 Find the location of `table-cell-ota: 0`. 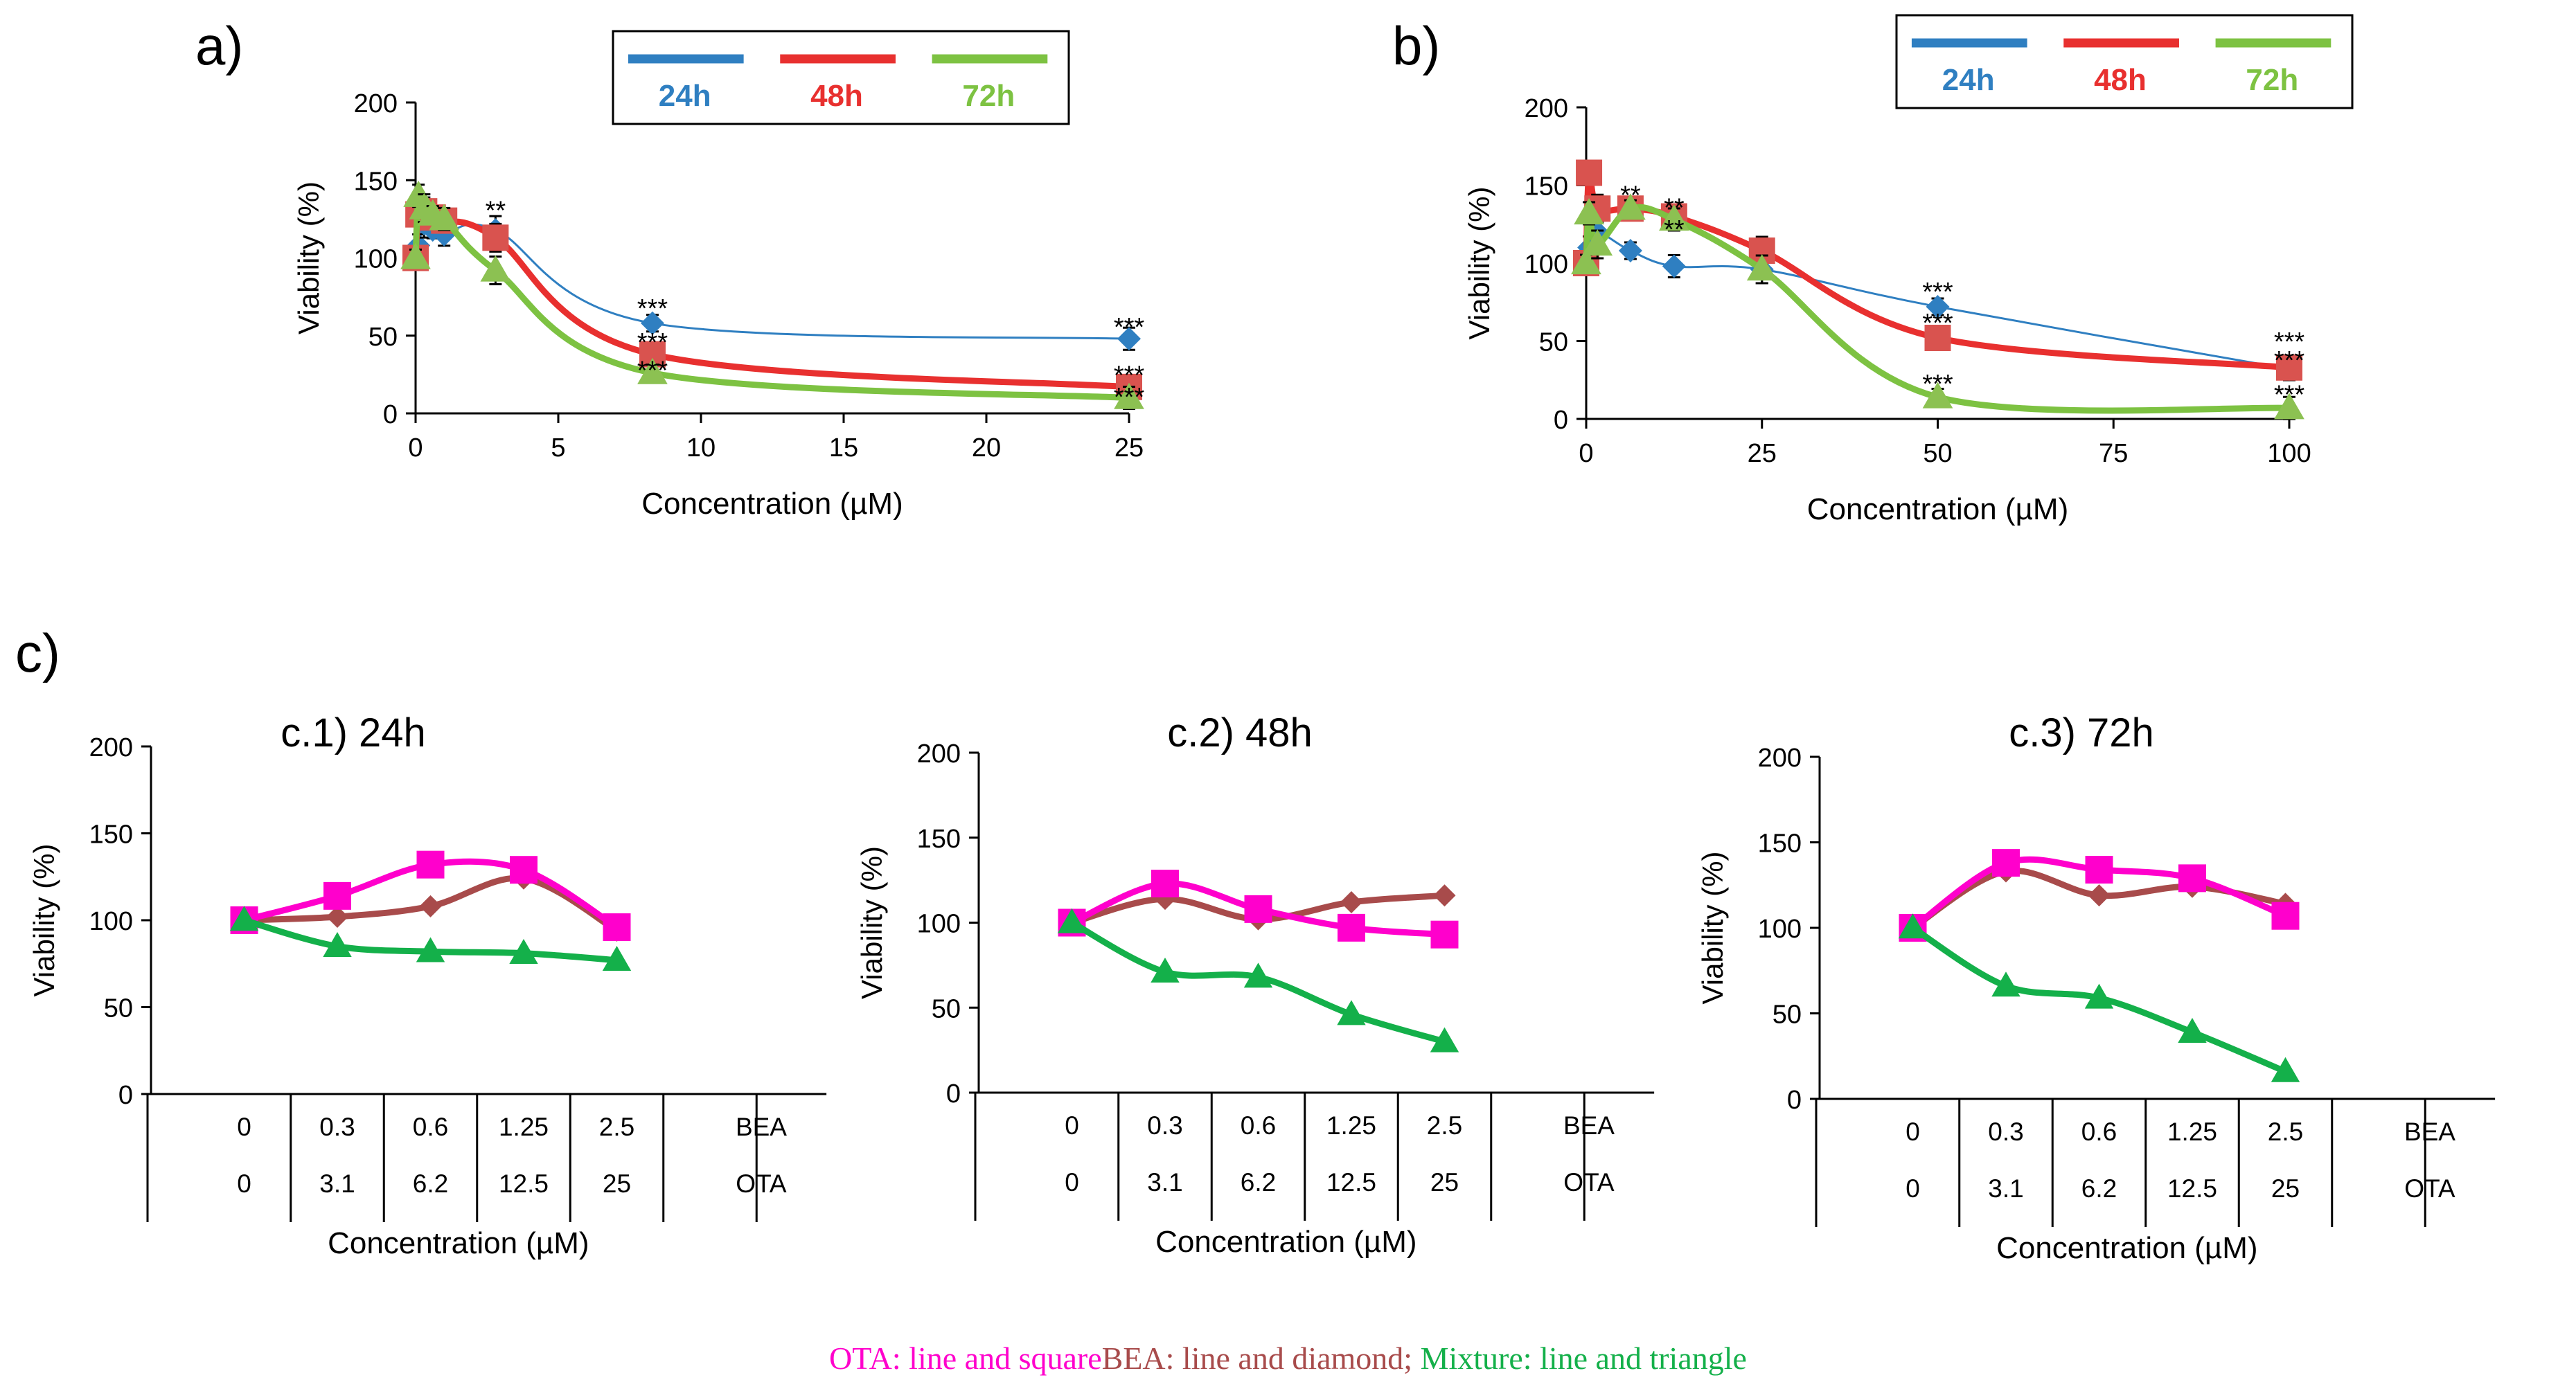

table-cell-ota: 0 is located at coordinates (1072, 1182).